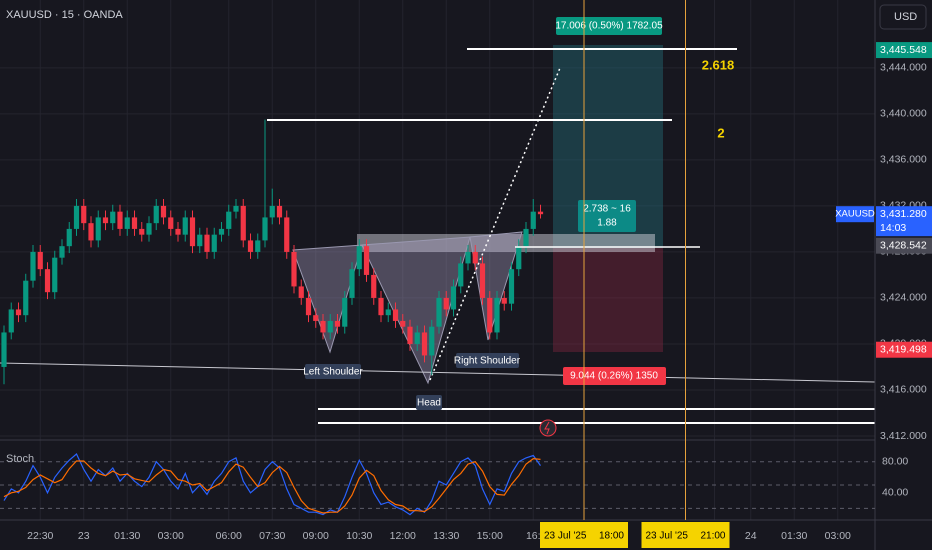  I want to click on pattern-label: Left Shoulder, so click(333, 372).